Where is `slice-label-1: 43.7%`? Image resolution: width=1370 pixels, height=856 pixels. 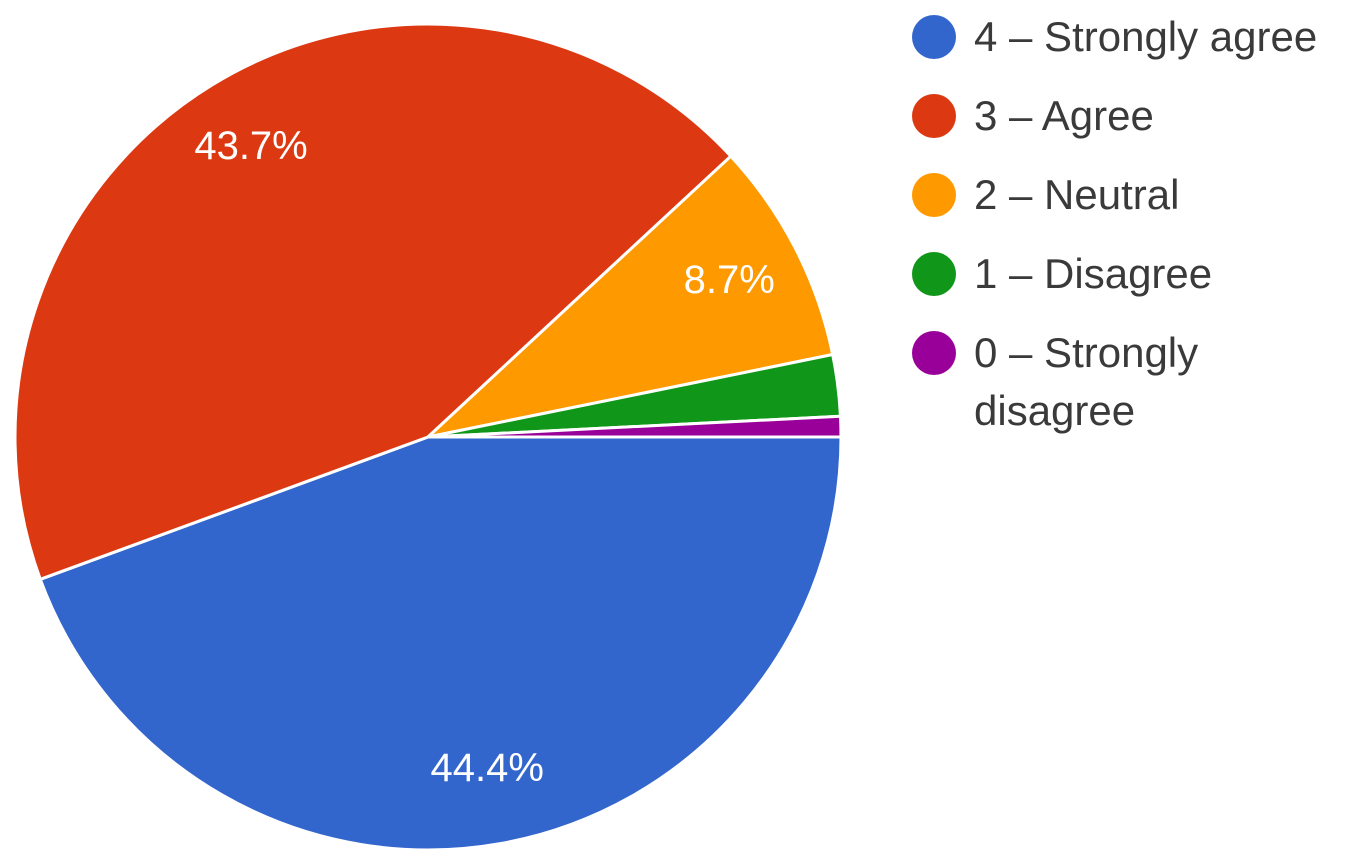 slice-label-1: 43.7% is located at coordinates (250, 146).